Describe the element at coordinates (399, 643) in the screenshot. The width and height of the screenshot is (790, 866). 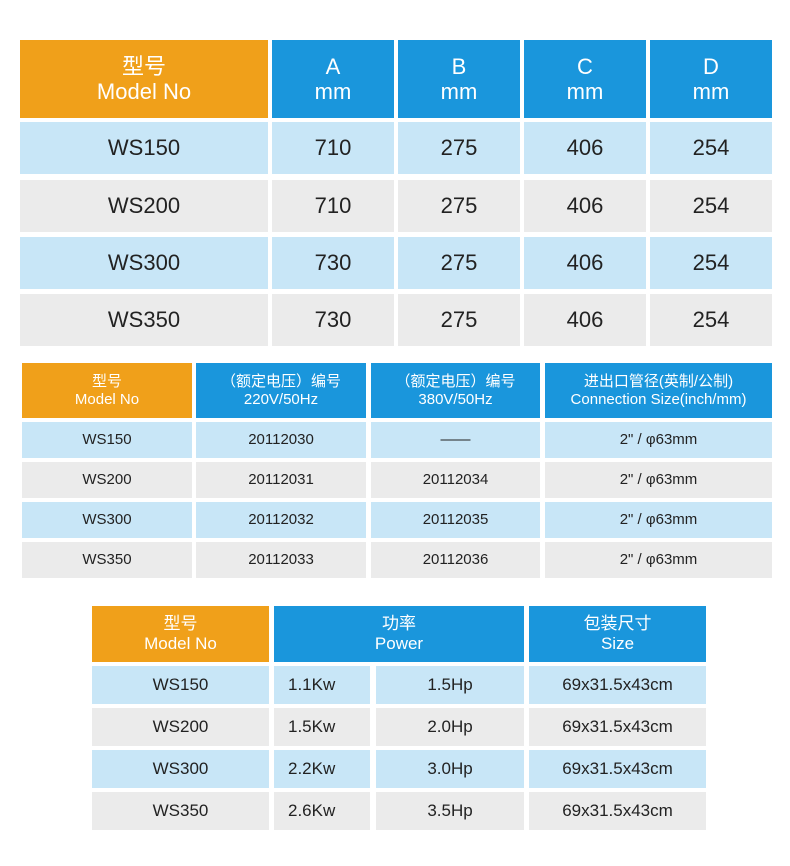
I see `cell-text: Power` at that location.